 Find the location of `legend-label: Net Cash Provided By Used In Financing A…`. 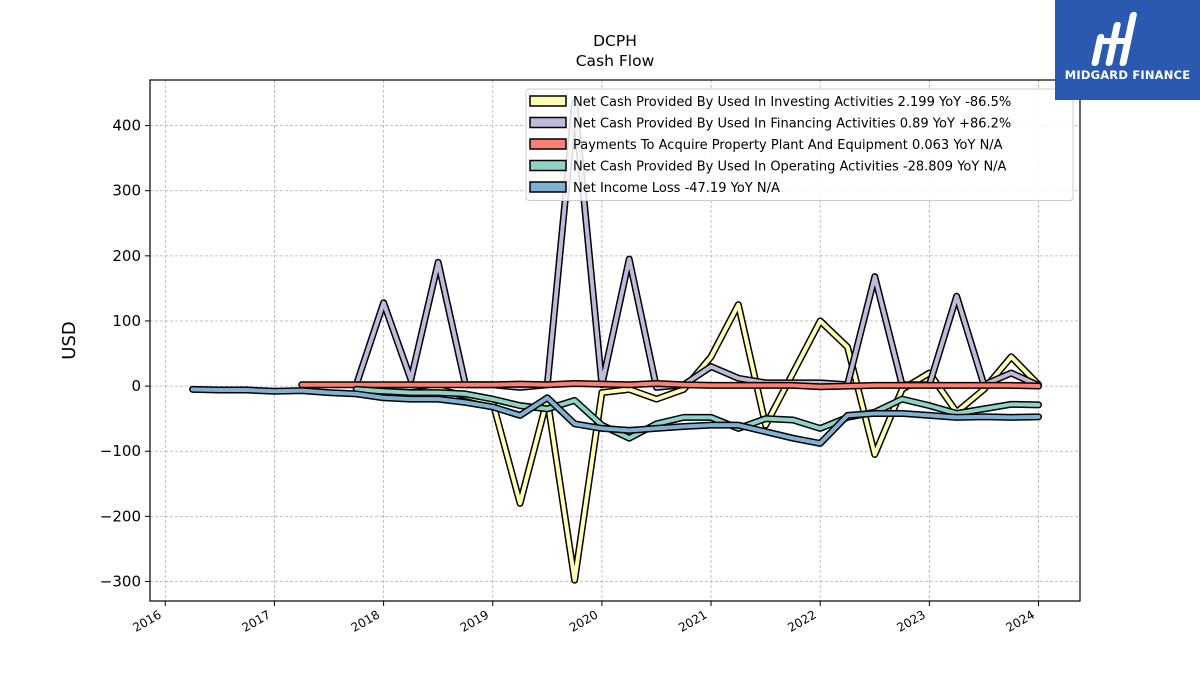

legend-label: Net Cash Provided By Used In Financing A… is located at coordinates (792, 124).